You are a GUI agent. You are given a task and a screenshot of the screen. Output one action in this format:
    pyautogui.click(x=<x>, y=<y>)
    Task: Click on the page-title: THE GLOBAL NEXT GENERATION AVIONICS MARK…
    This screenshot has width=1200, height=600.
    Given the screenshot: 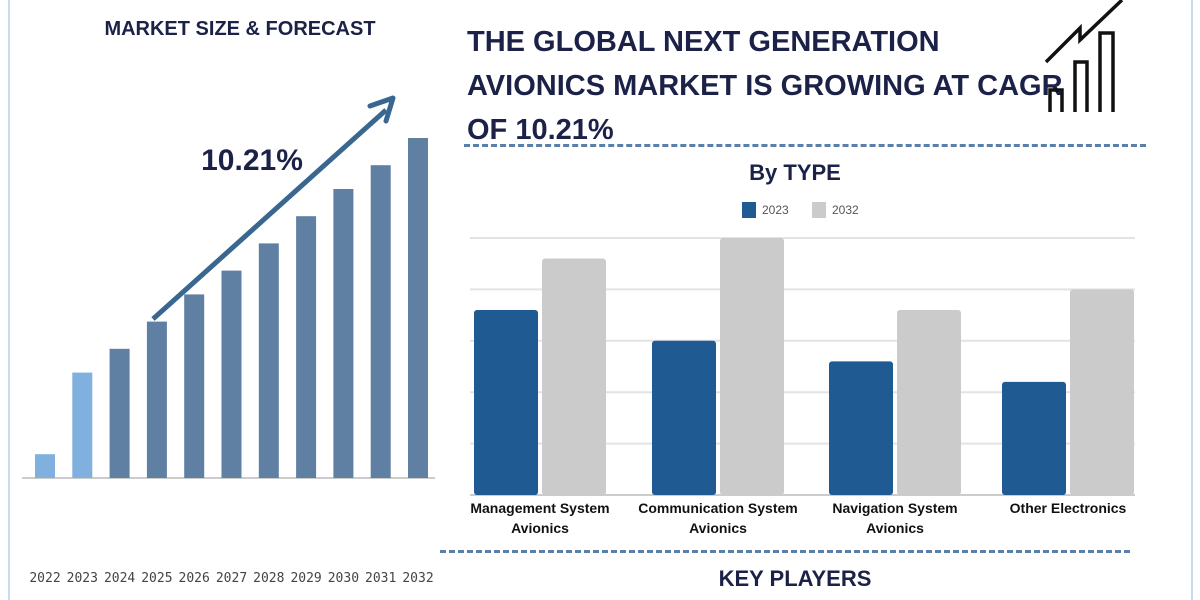 What is the action you would take?
    pyautogui.click(x=765, y=86)
    